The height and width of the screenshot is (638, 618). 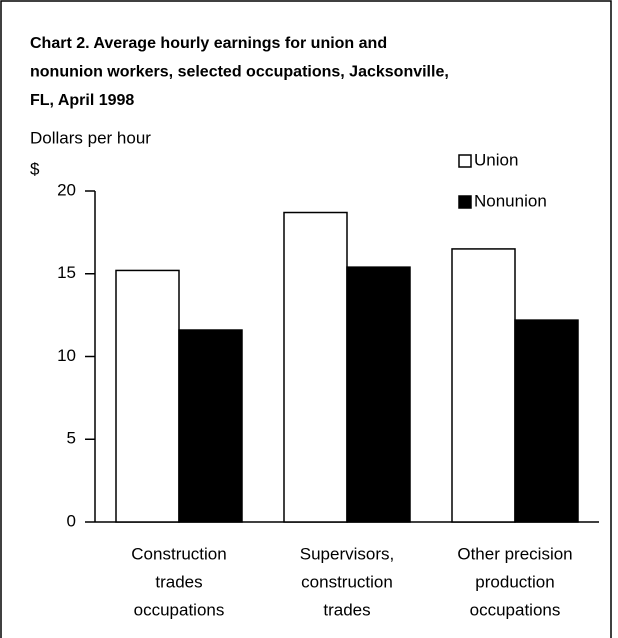 What do you see at coordinates (347, 553) in the screenshot?
I see `x-tick-label: Supervisors,` at bounding box center [347, 553].